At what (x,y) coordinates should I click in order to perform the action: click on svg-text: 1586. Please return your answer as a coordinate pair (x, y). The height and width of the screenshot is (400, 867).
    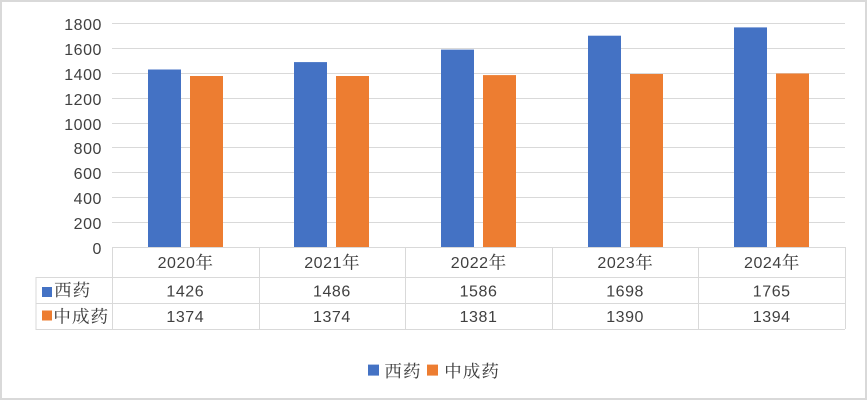
    Looking at the image, I should click on (479, 292).